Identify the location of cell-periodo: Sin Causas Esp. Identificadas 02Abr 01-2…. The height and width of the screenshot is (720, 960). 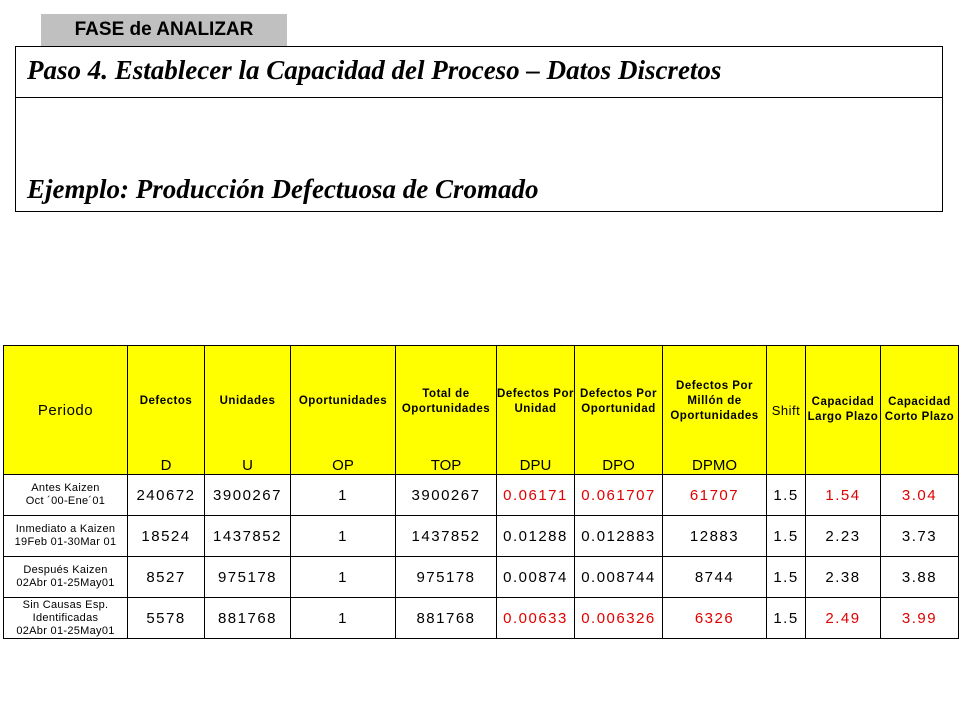
(65, 618).